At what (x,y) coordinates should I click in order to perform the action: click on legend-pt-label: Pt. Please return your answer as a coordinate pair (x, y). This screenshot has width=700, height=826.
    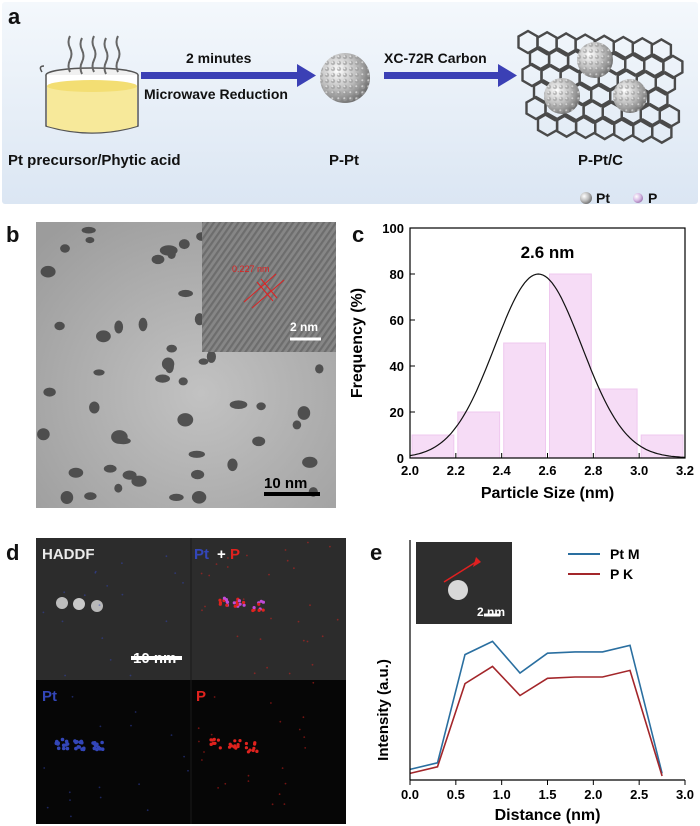
    Looking at the image, I should click on (603, 198).